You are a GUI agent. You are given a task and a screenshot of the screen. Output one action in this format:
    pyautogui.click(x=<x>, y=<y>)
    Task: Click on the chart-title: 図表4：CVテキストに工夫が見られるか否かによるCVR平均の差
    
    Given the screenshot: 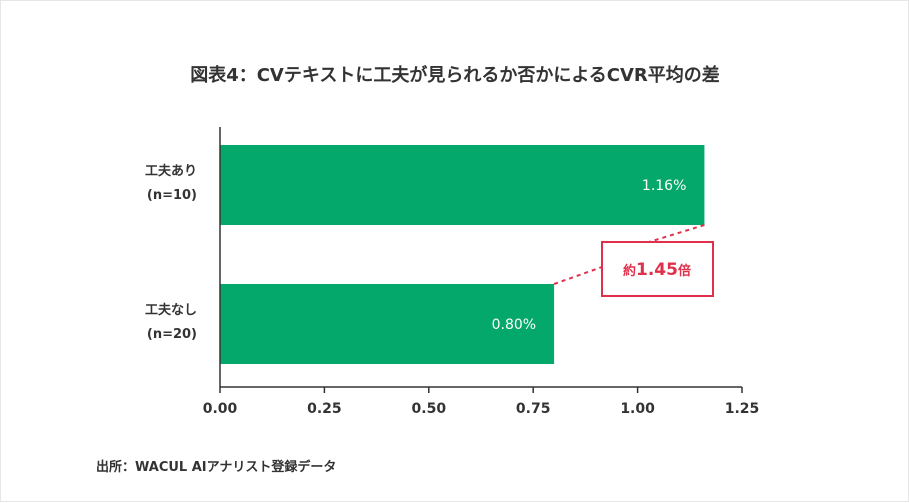 What is the action you would take?
    pyautogui.click(x=455, y=75)
    